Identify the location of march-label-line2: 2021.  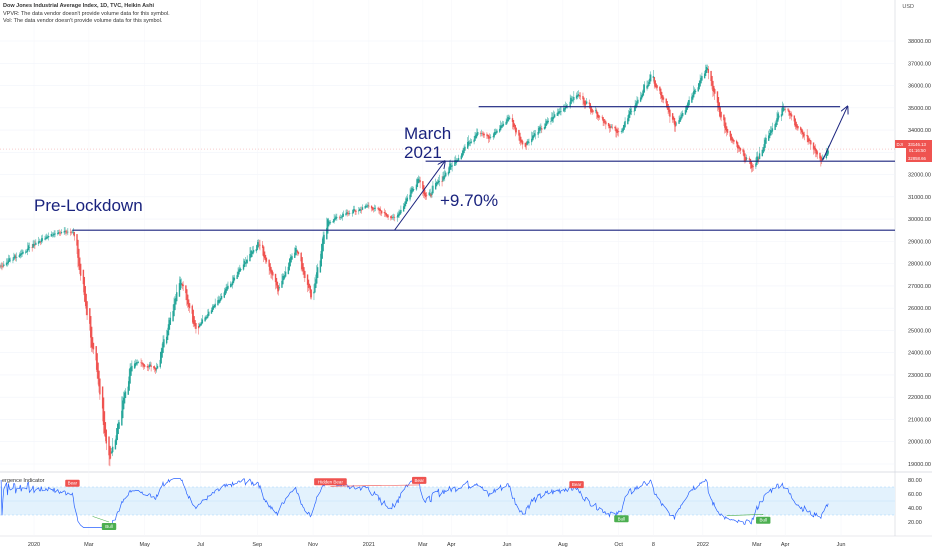
(423, 152).